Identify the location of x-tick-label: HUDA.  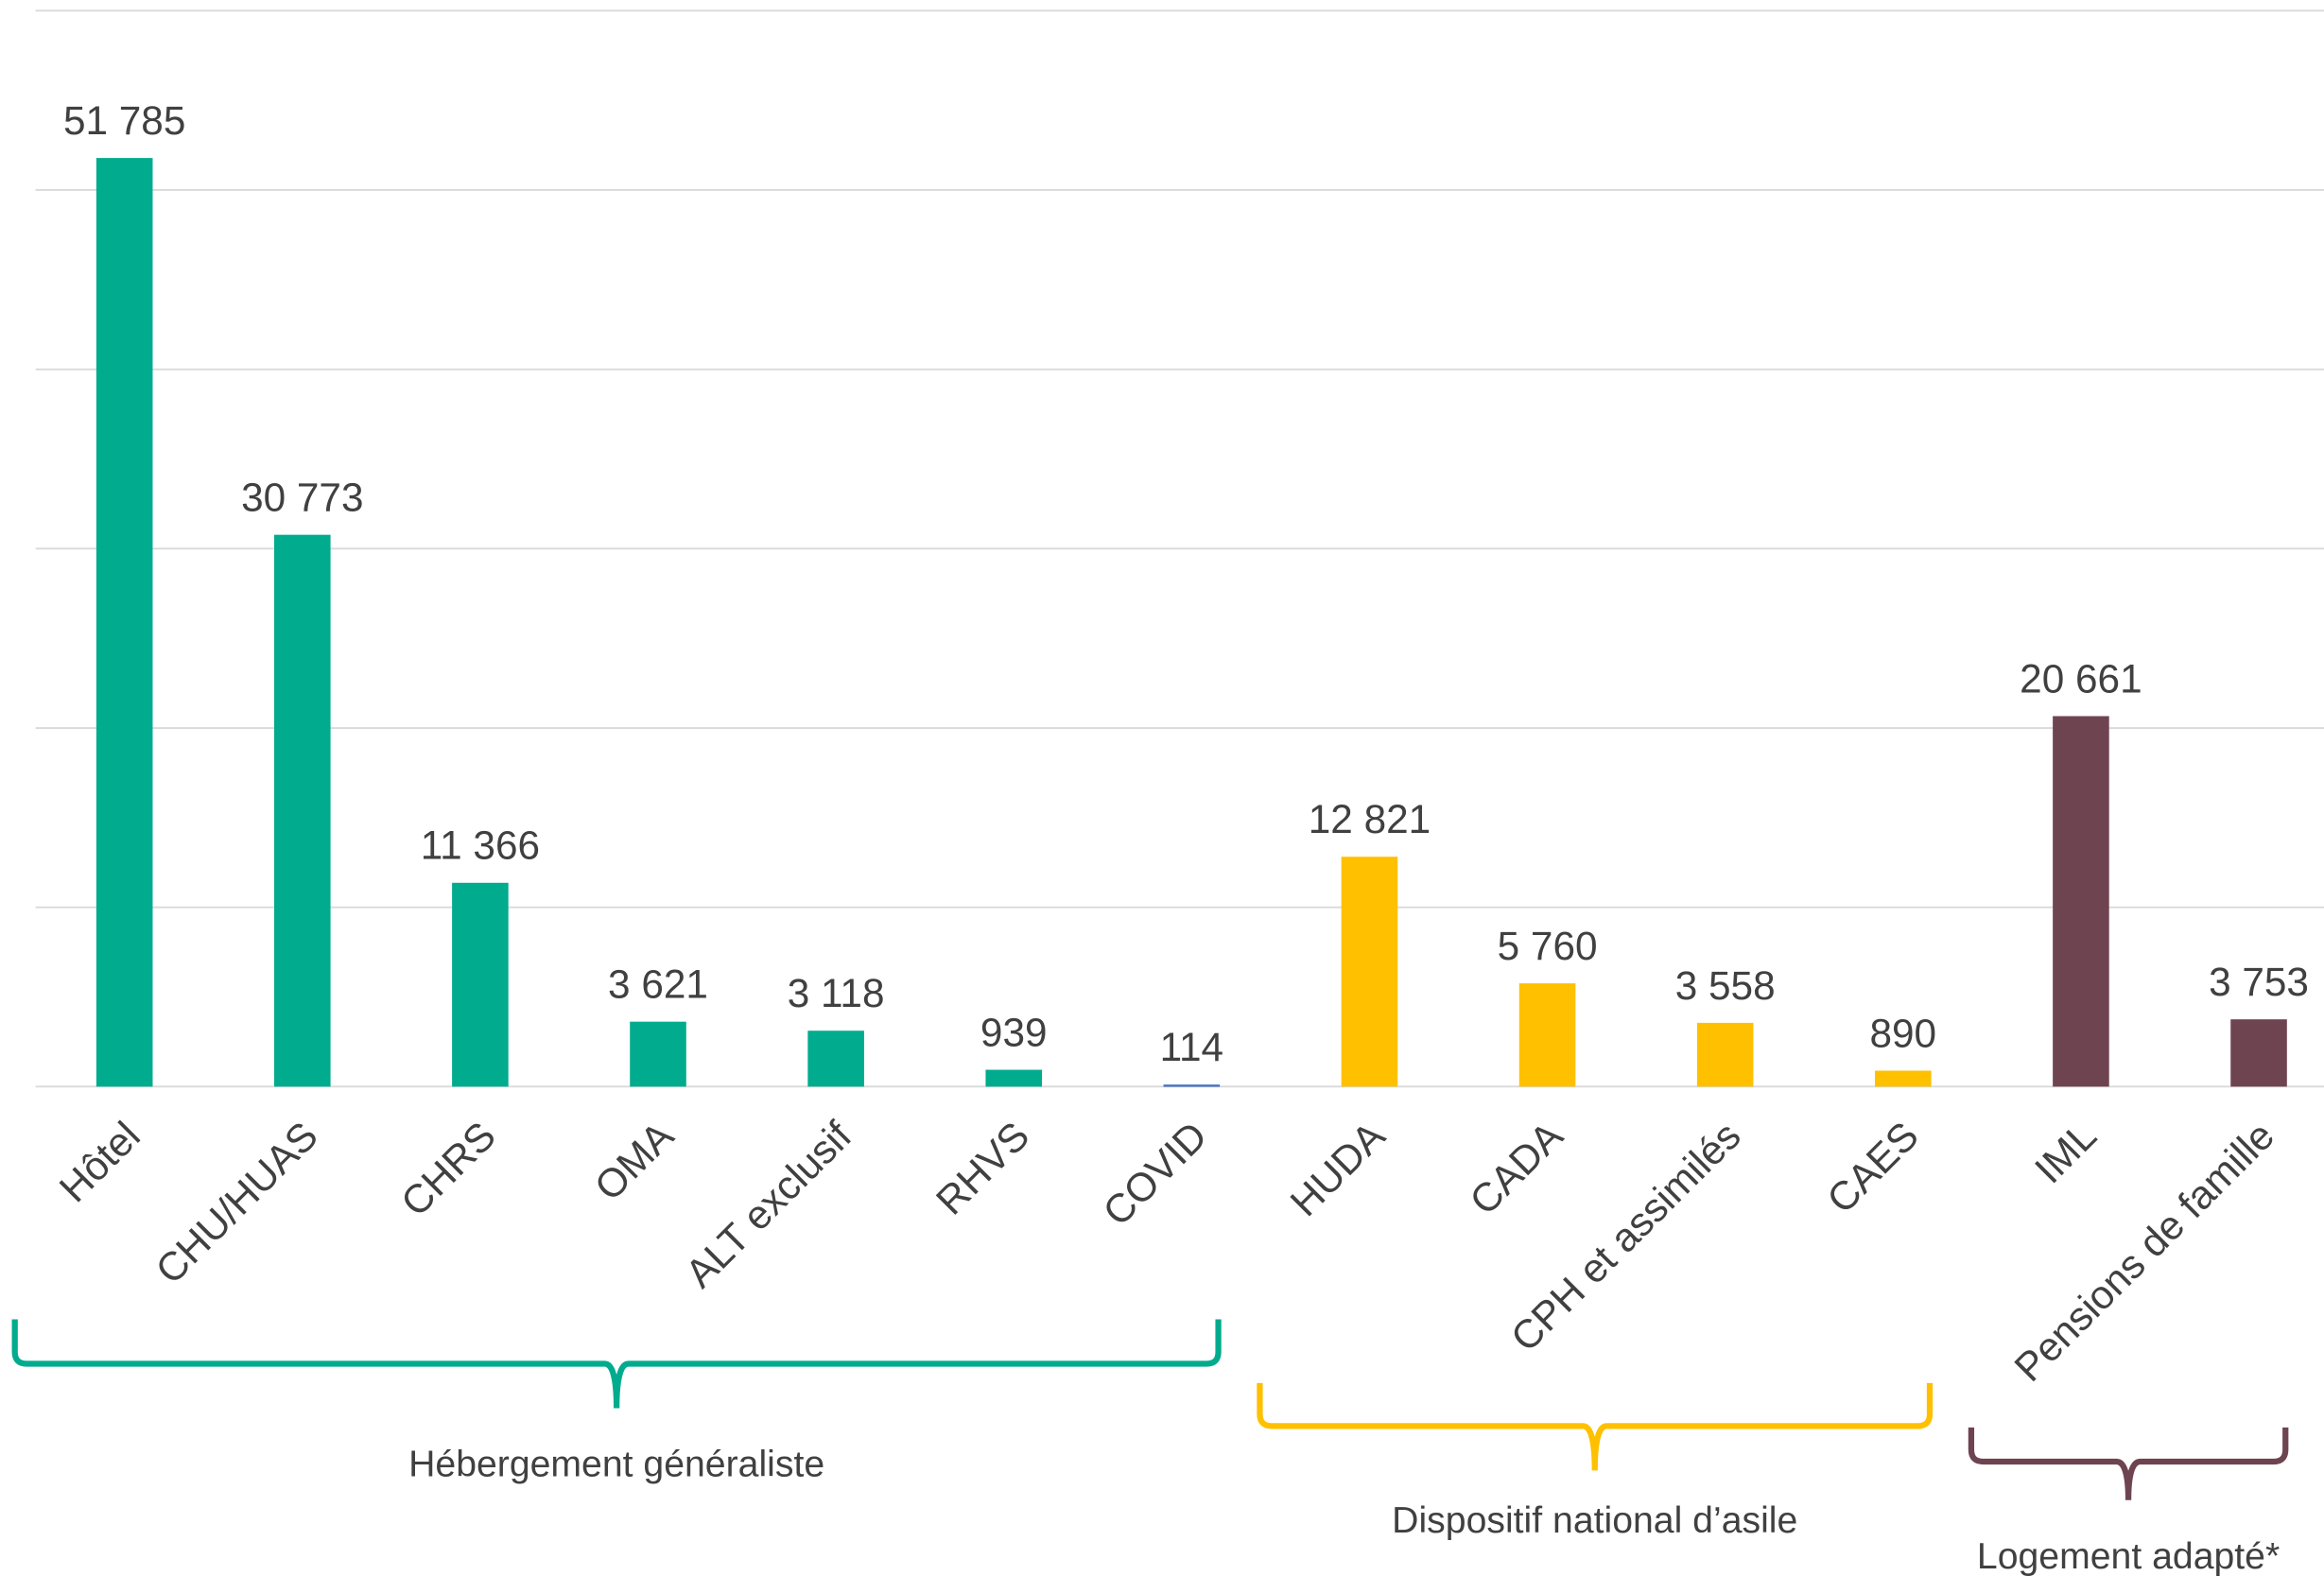
(1338, 1169).